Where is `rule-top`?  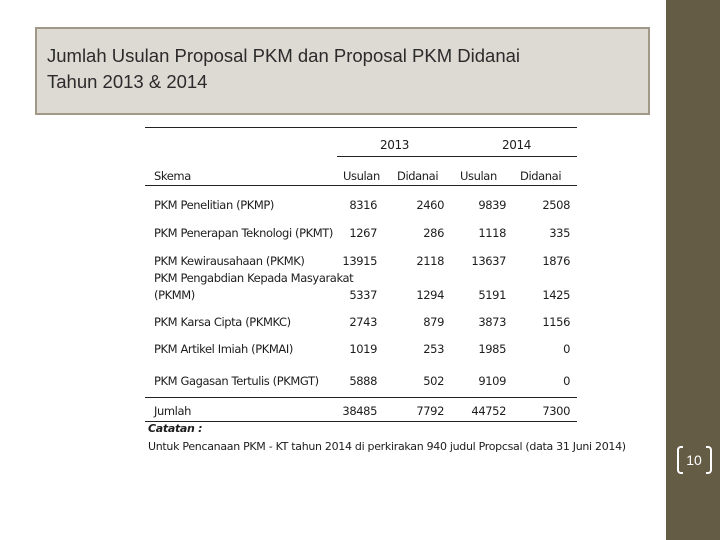 rule-top is located at coordinates (361, 127).